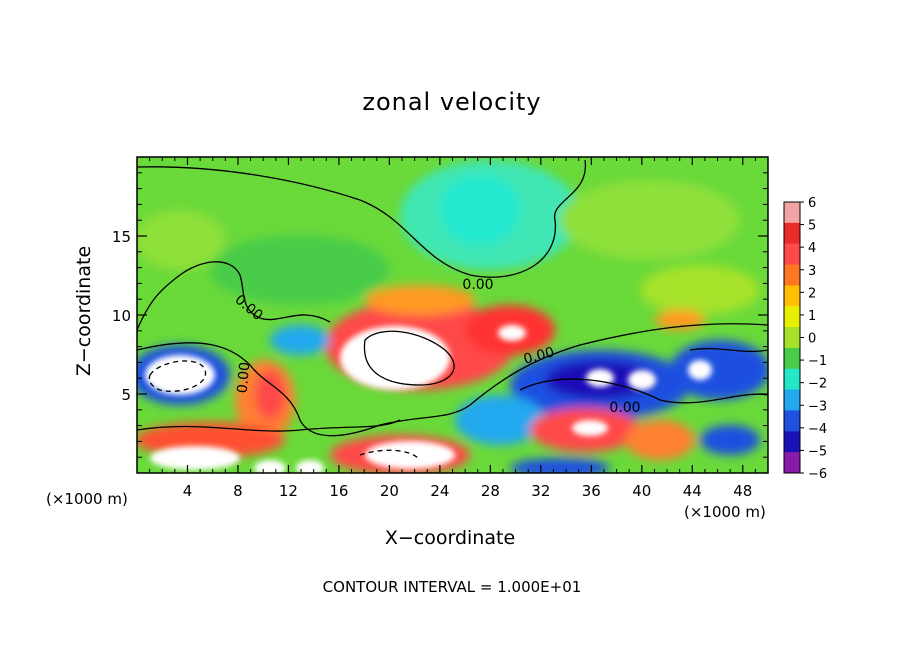 The width and height of the screenshot is (904, 654). I want to click on x-tick-label: 28, so click(490, 491).